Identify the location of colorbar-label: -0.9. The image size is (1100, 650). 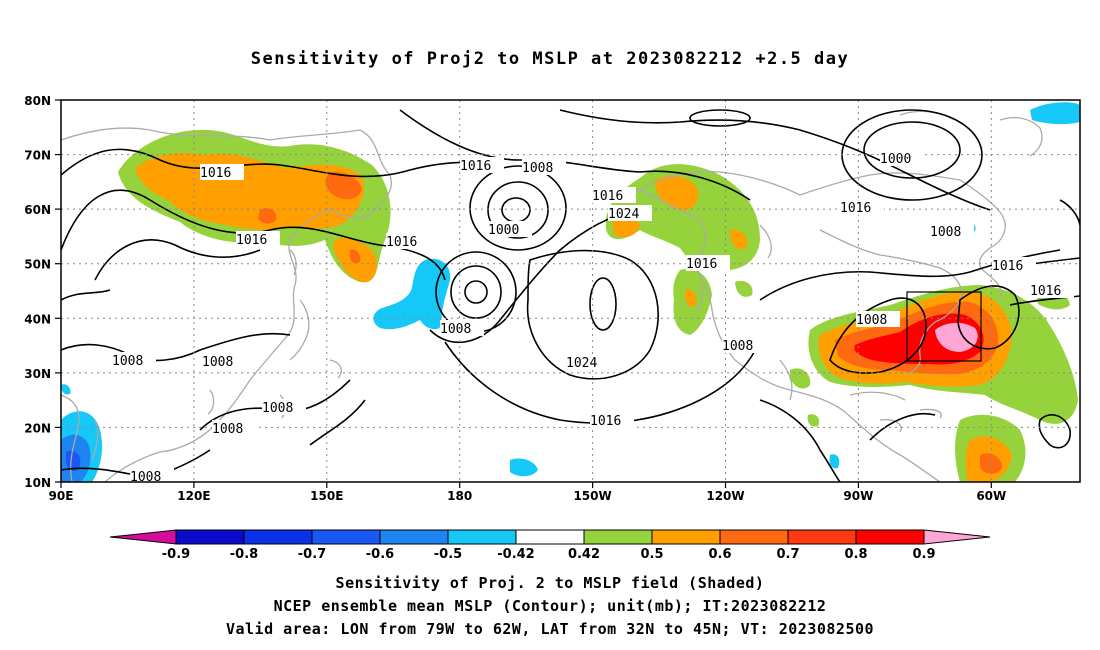
(176, 554).